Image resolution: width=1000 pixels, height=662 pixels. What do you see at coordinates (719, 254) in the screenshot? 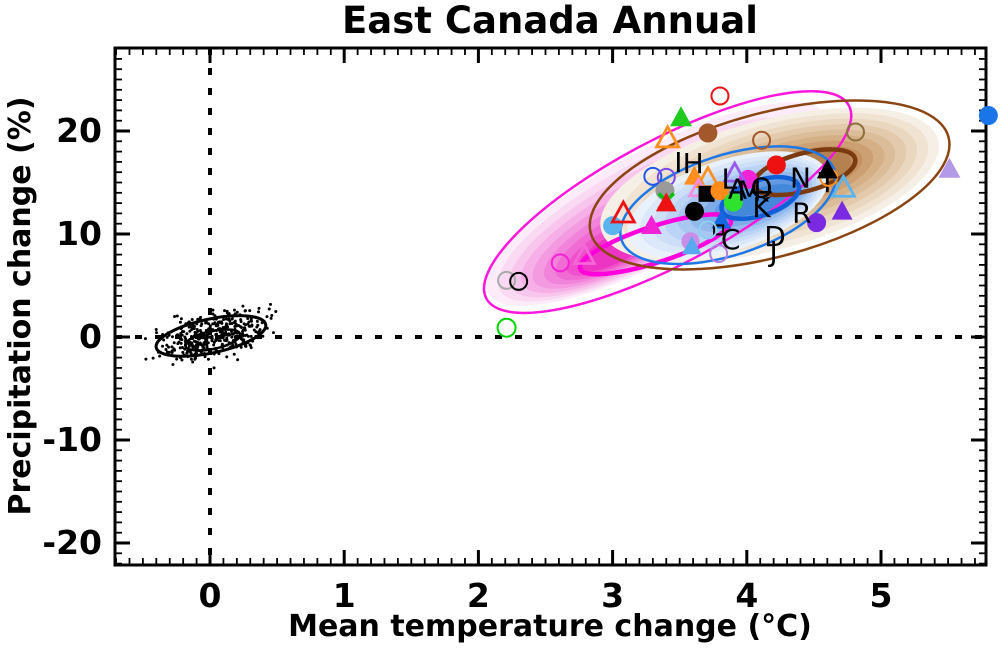
I see `marker-violet-open-circle` at bounding box center [719, 254].